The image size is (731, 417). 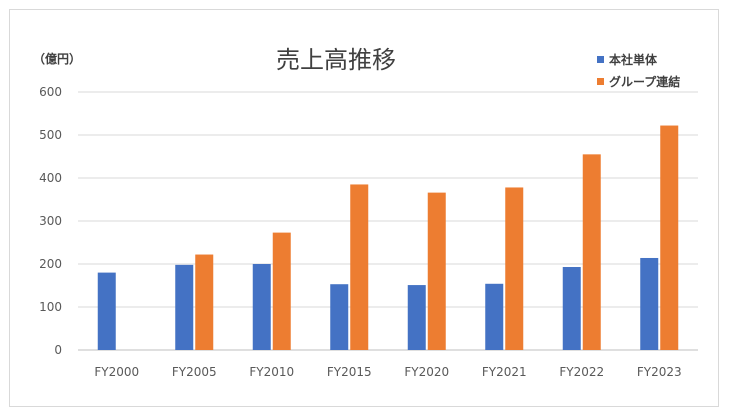 I want to click on y-tick-label: 300, so click(x=50, y=221).